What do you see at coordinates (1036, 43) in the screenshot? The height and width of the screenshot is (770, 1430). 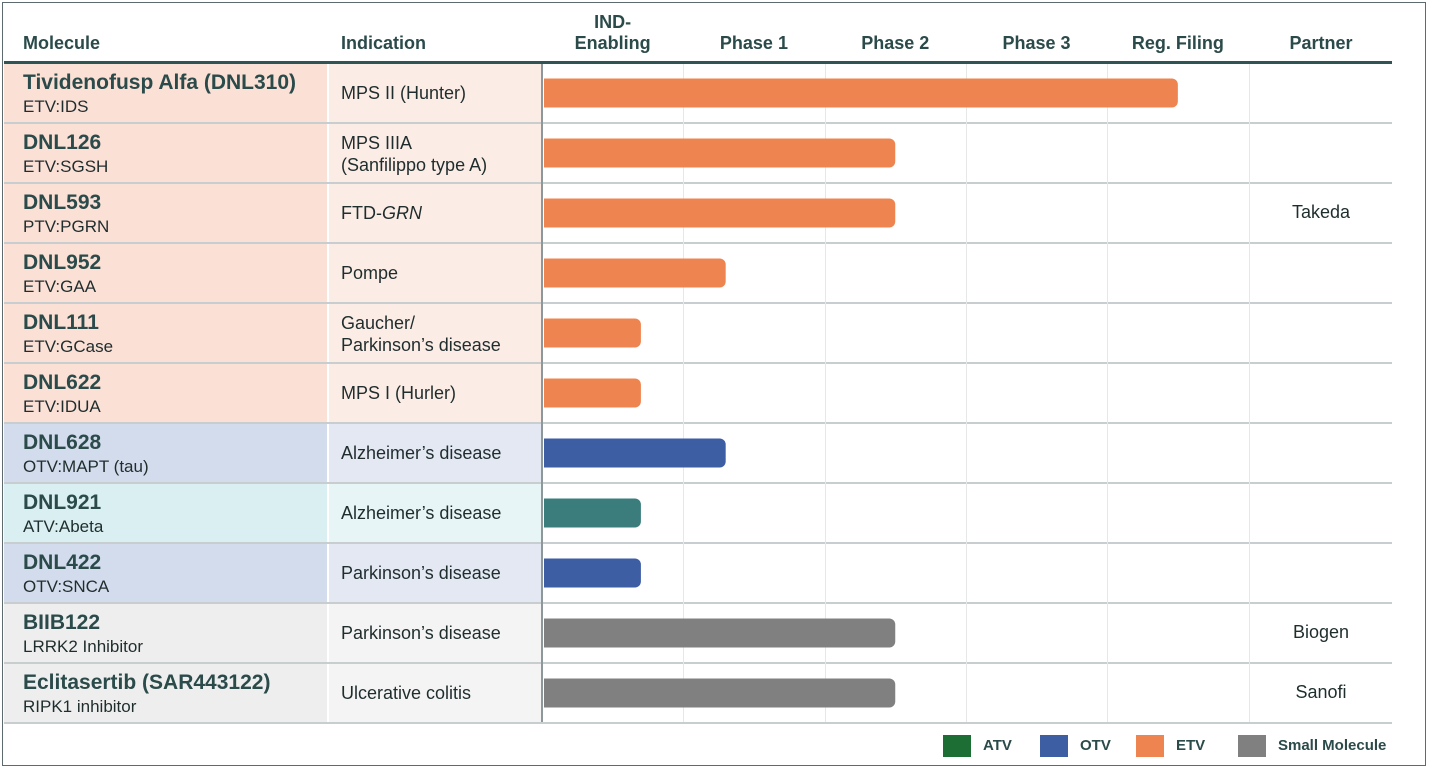 I see `header-phase-3: Phase 3` at bounding box center [1036, 43].